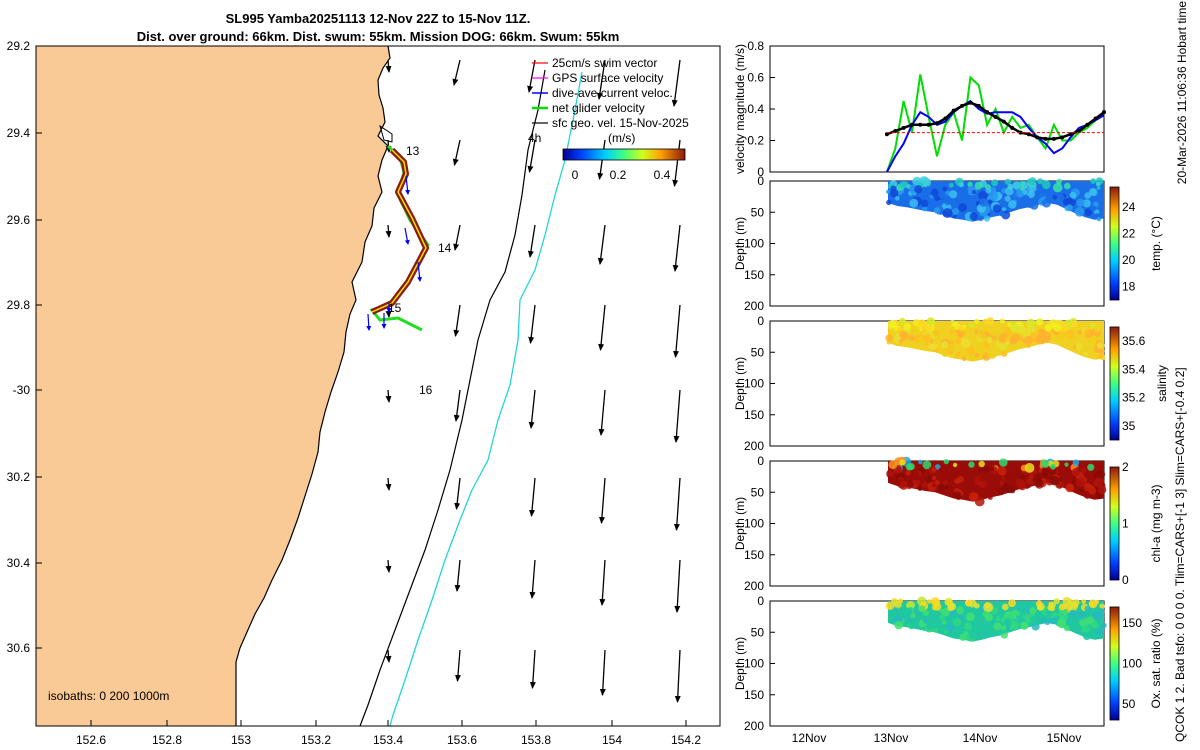 The width and height of the screenshot is (1200, 750). I want to click on colorbar-title: (m/s), so click(621, 138).